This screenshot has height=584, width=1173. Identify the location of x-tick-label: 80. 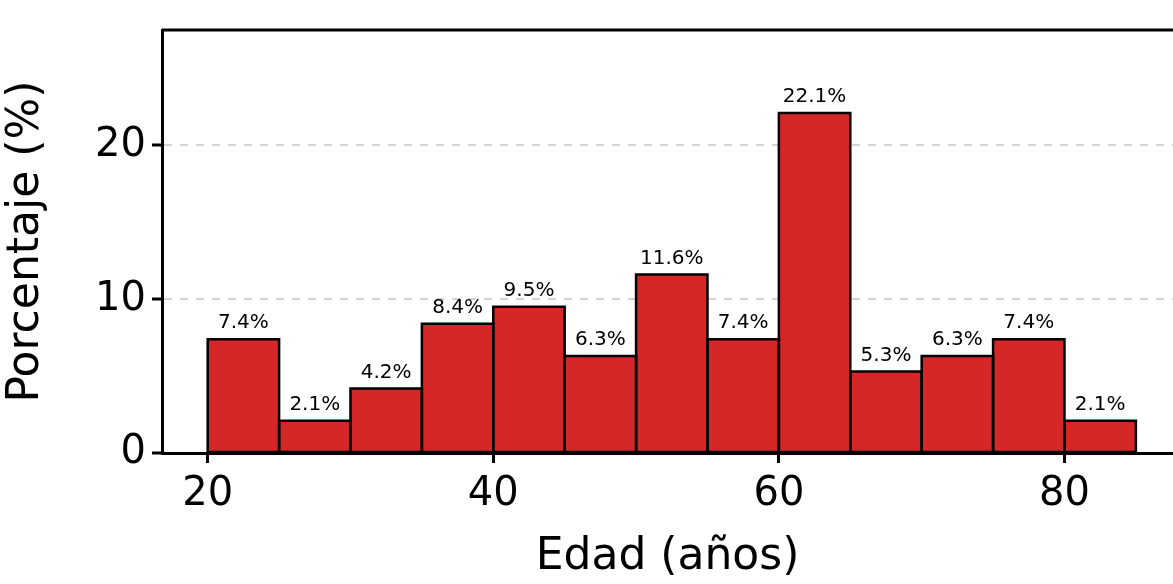
(1064, 491).